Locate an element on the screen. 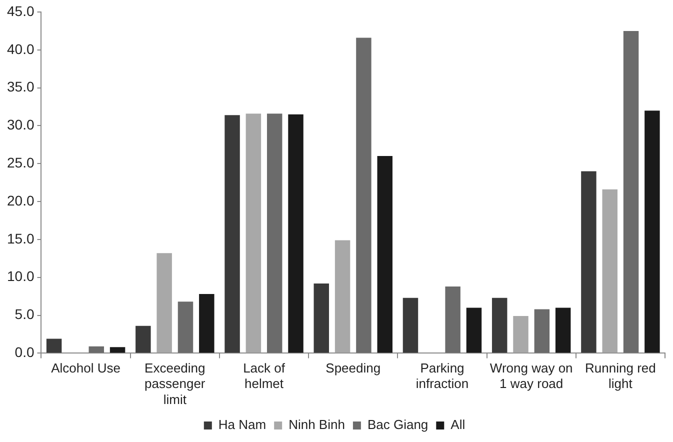  x-tick-label: Running red light is located at coordinates (620, 376).